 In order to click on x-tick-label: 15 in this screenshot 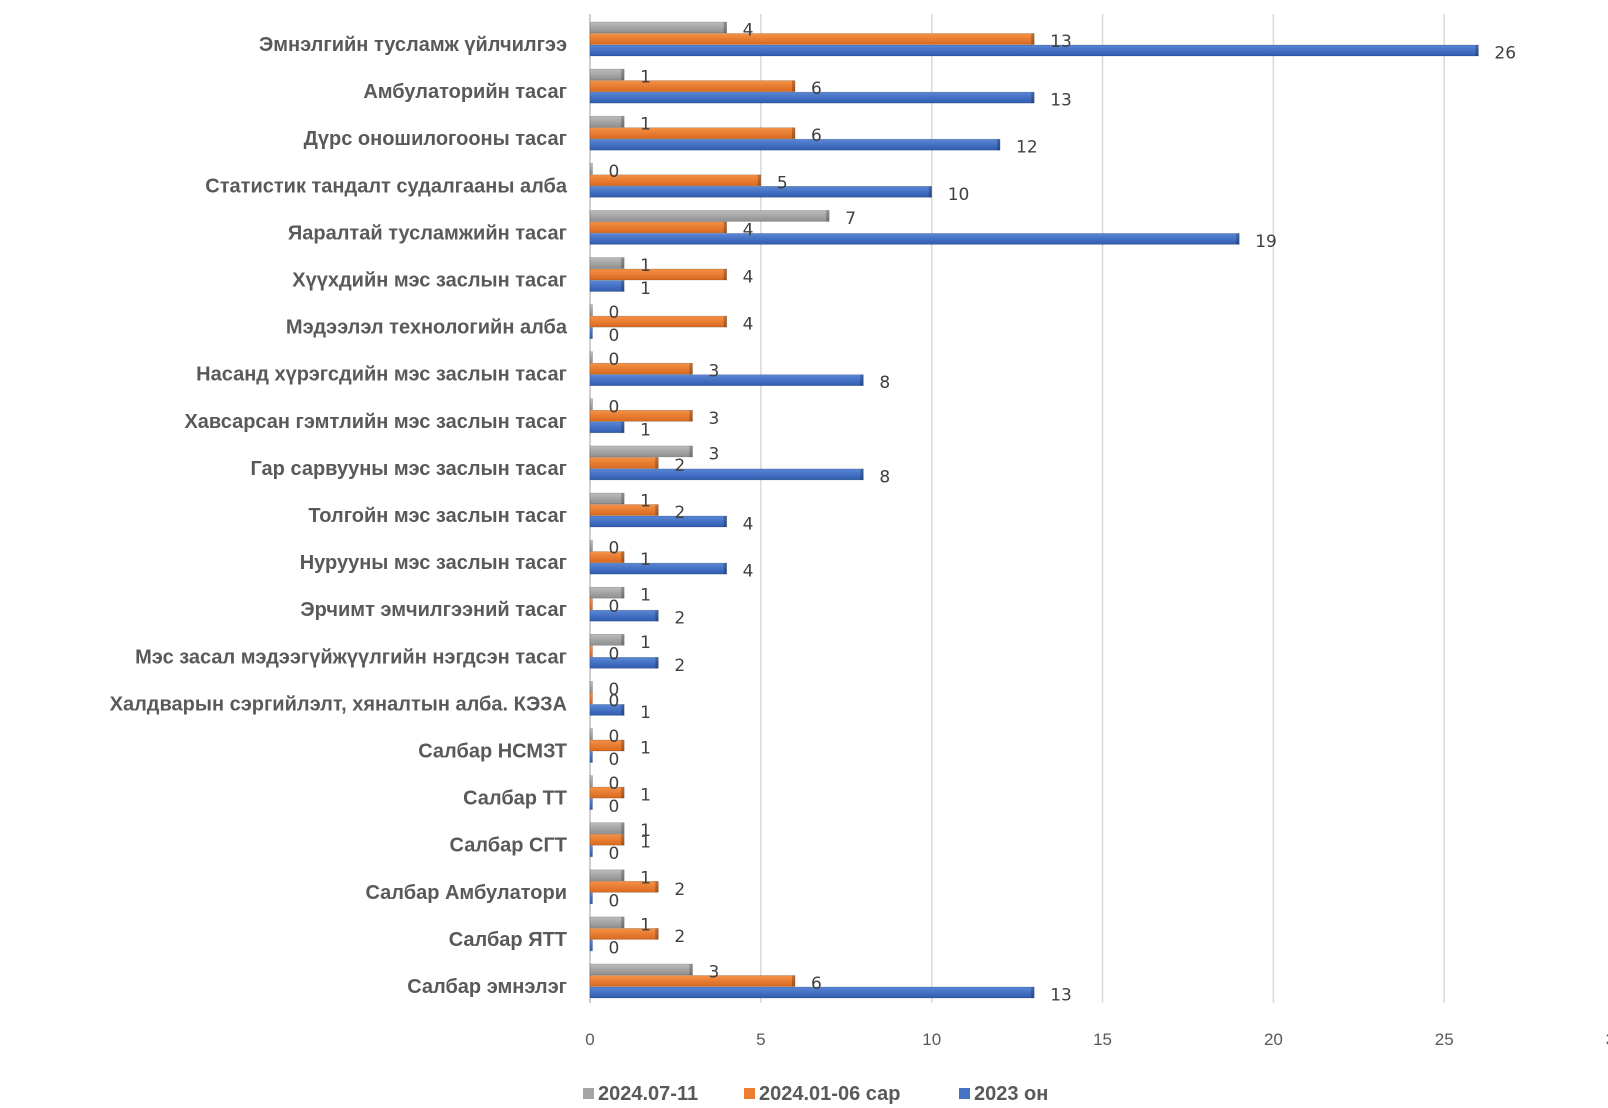, I will do `click(1102, 1039)`.